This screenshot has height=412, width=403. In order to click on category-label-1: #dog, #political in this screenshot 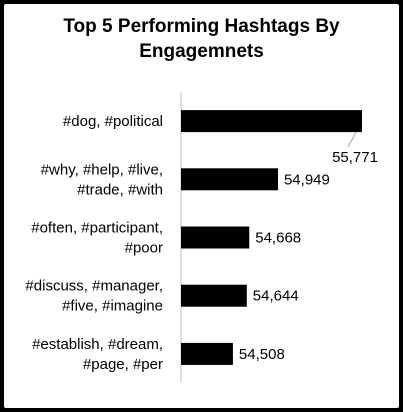, I will do `click(113, 121)`.